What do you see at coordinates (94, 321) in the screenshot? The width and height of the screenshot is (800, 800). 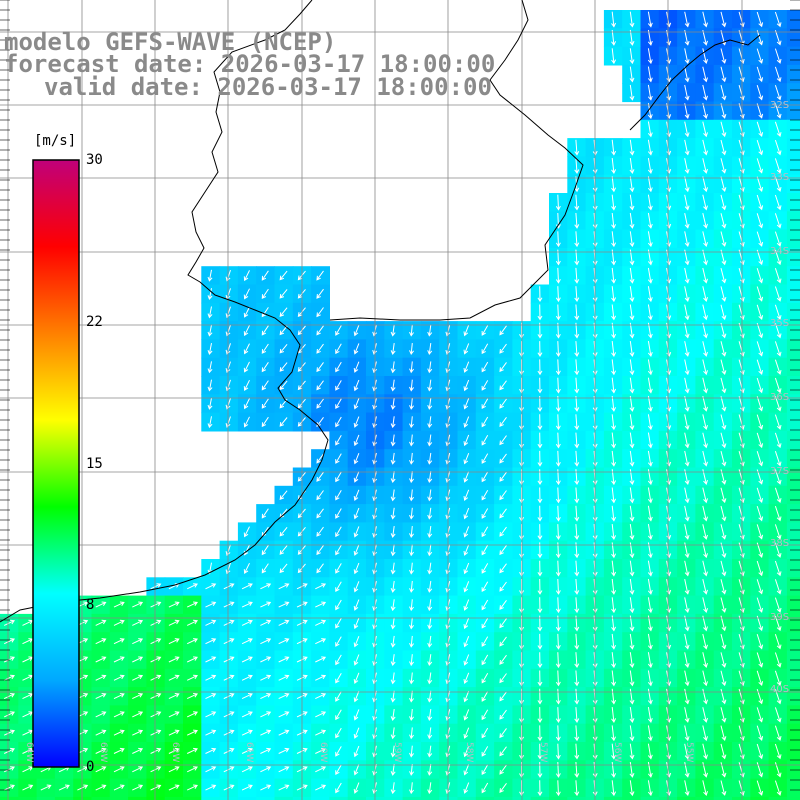 I see `colorbar-tick-label: 22` at bounding box center [94, 321].